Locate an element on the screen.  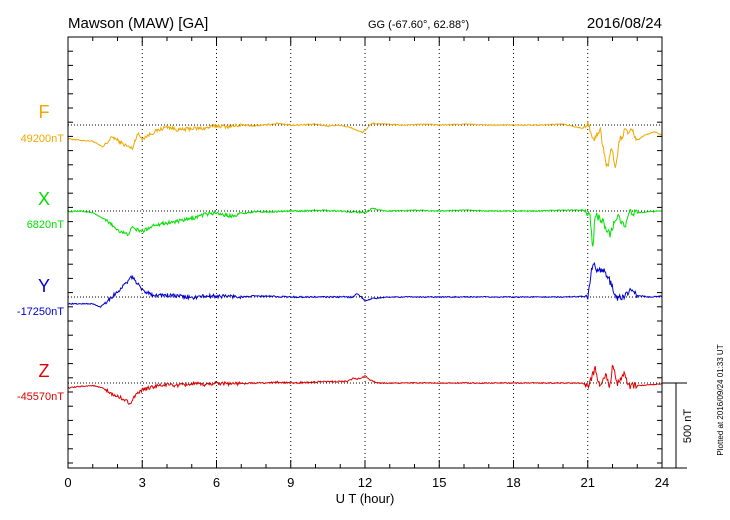
series-line-x is located at coordinates (365, 227).